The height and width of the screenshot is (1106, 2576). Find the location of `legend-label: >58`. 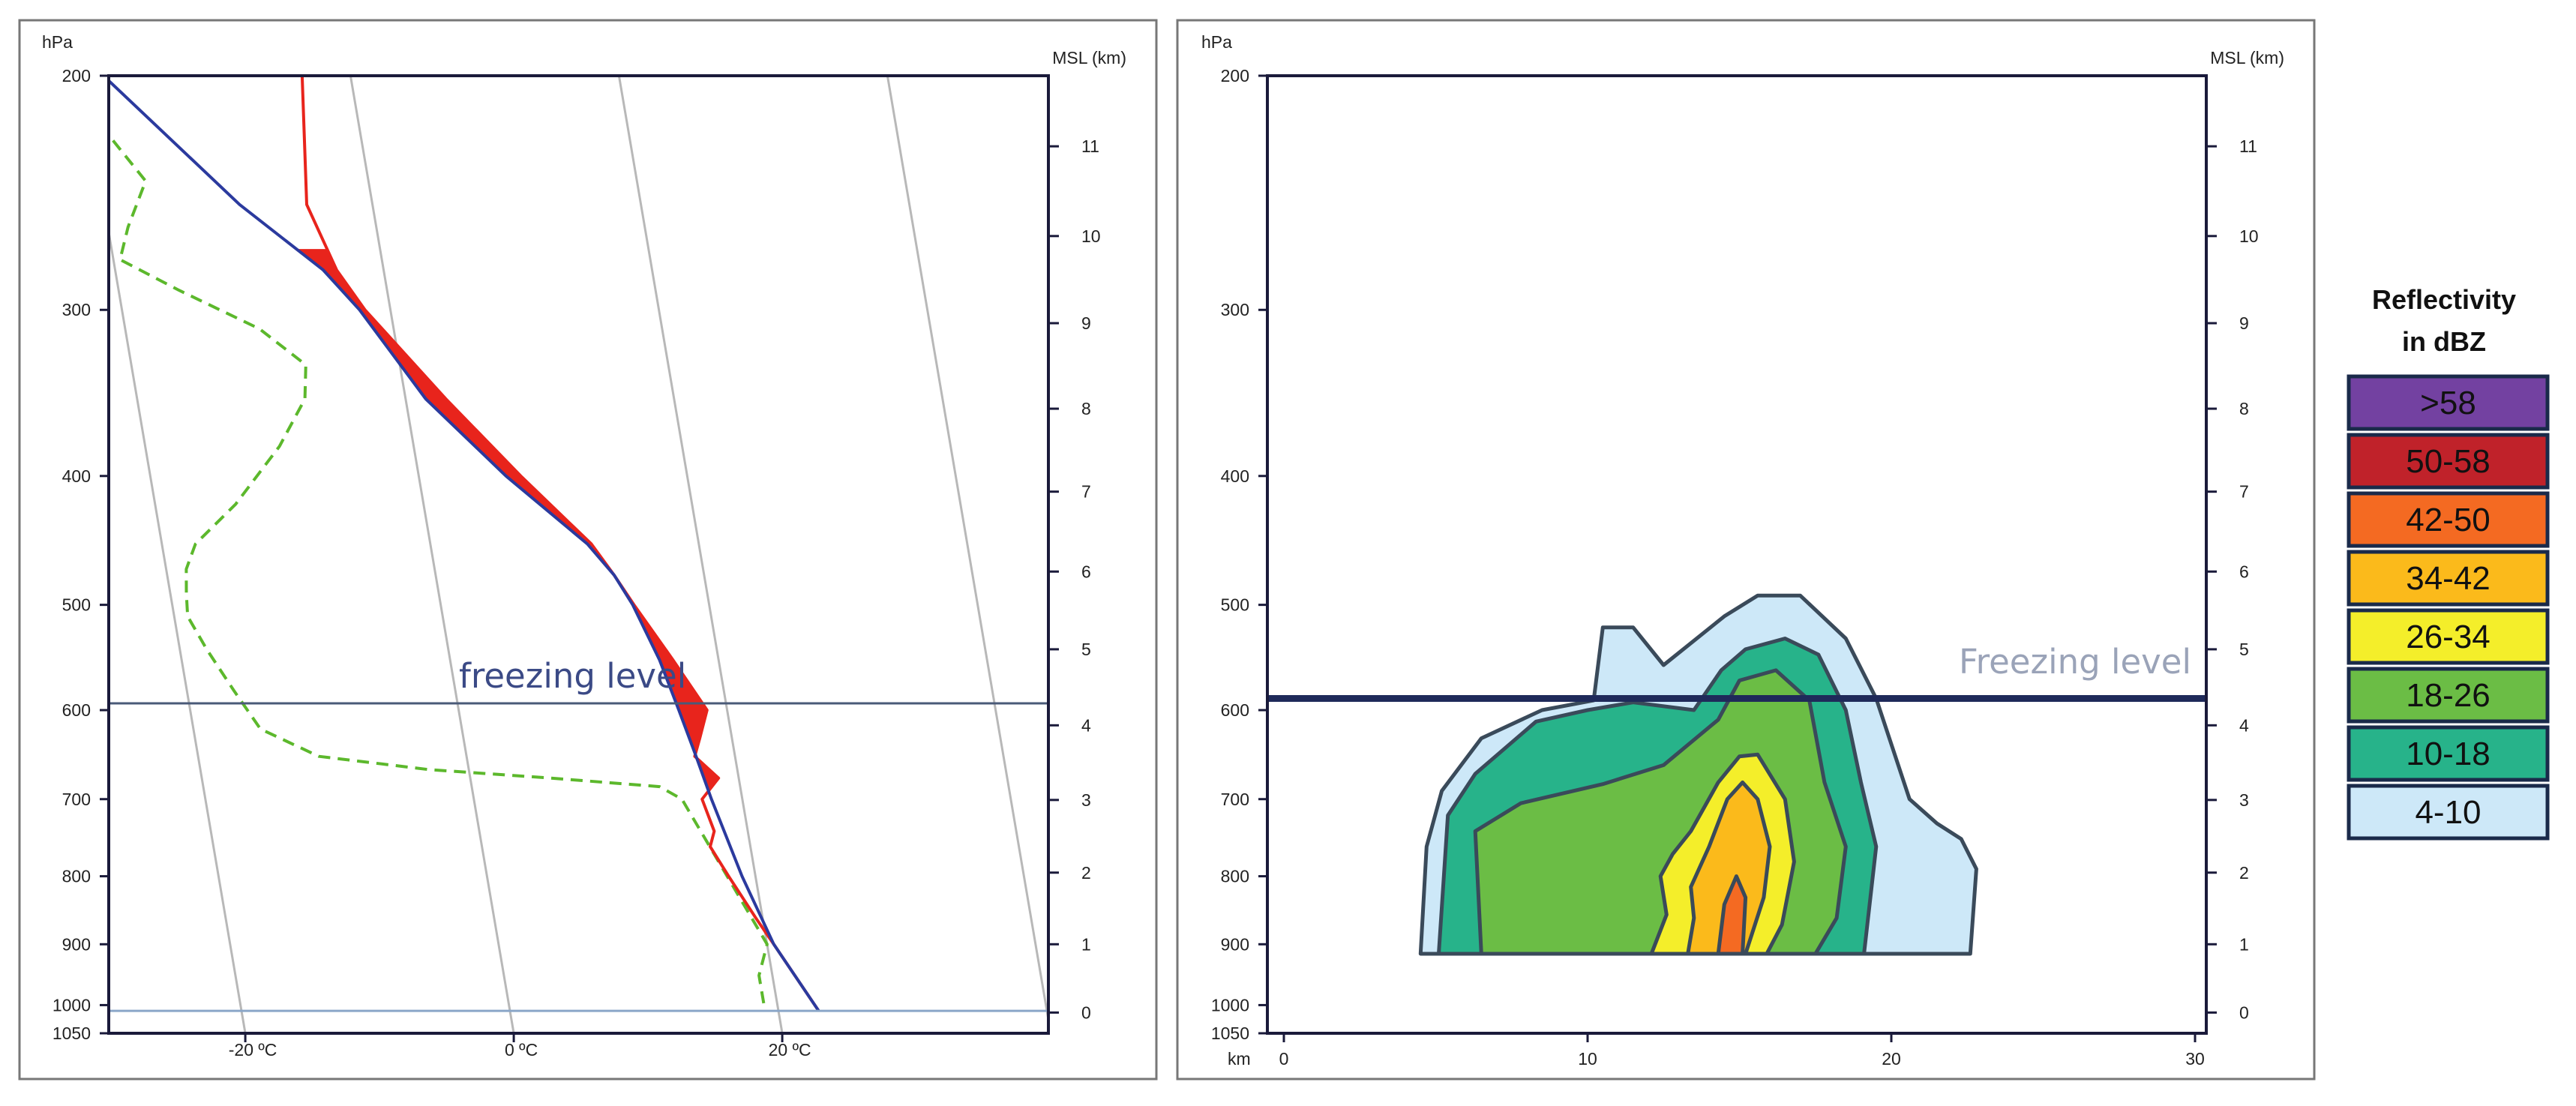

legend-label: >58 is located at coordinates (2448, 403).